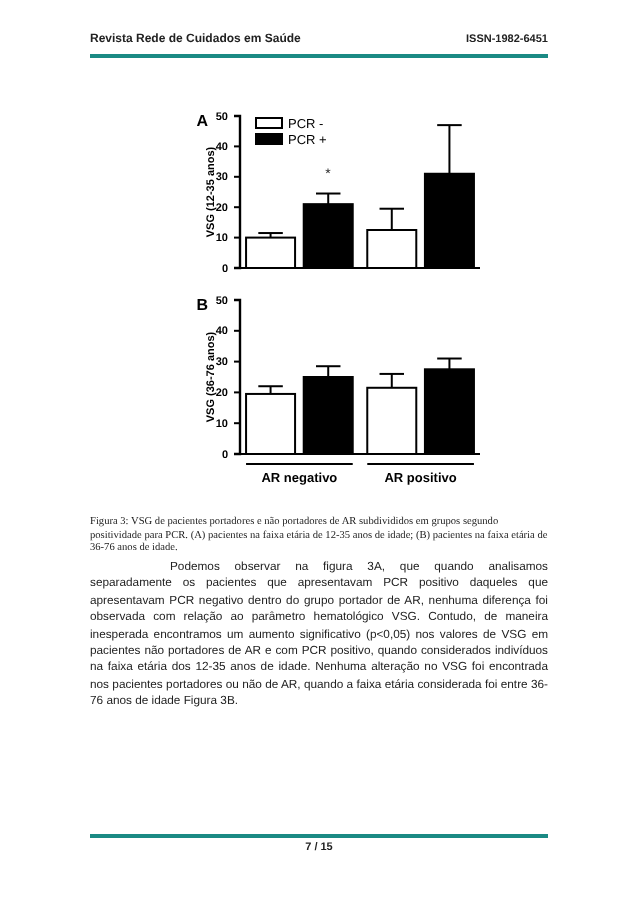 Image resolution: width=640 pixels, height=906 pixels. I want to click on chart-title: B, so click(202, 305).